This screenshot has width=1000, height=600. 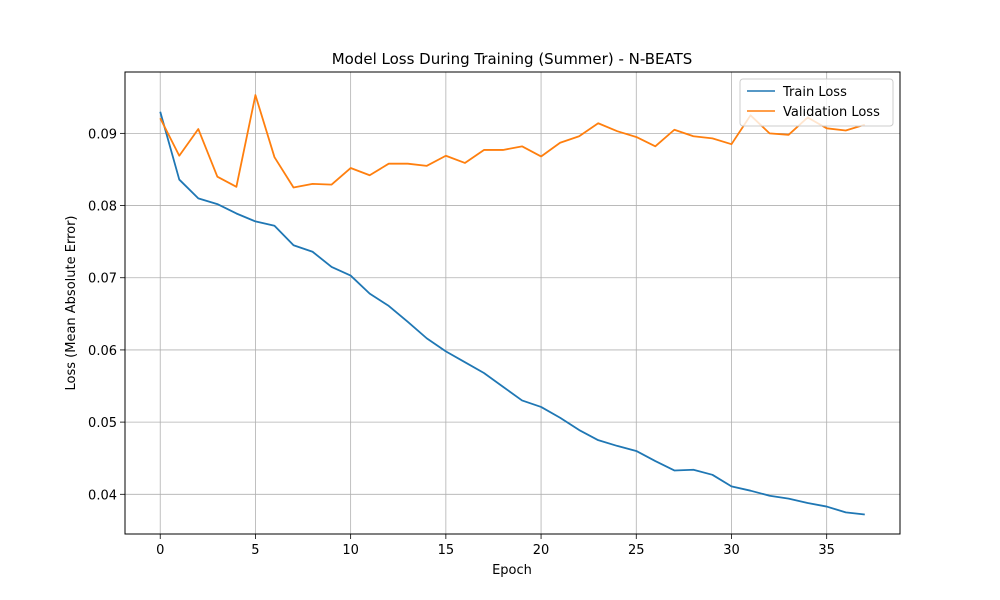 What do you see at coordinates (731, 550) in the screenshot?
I see `x-tick-label: 30` at bounding box center [731, 550].